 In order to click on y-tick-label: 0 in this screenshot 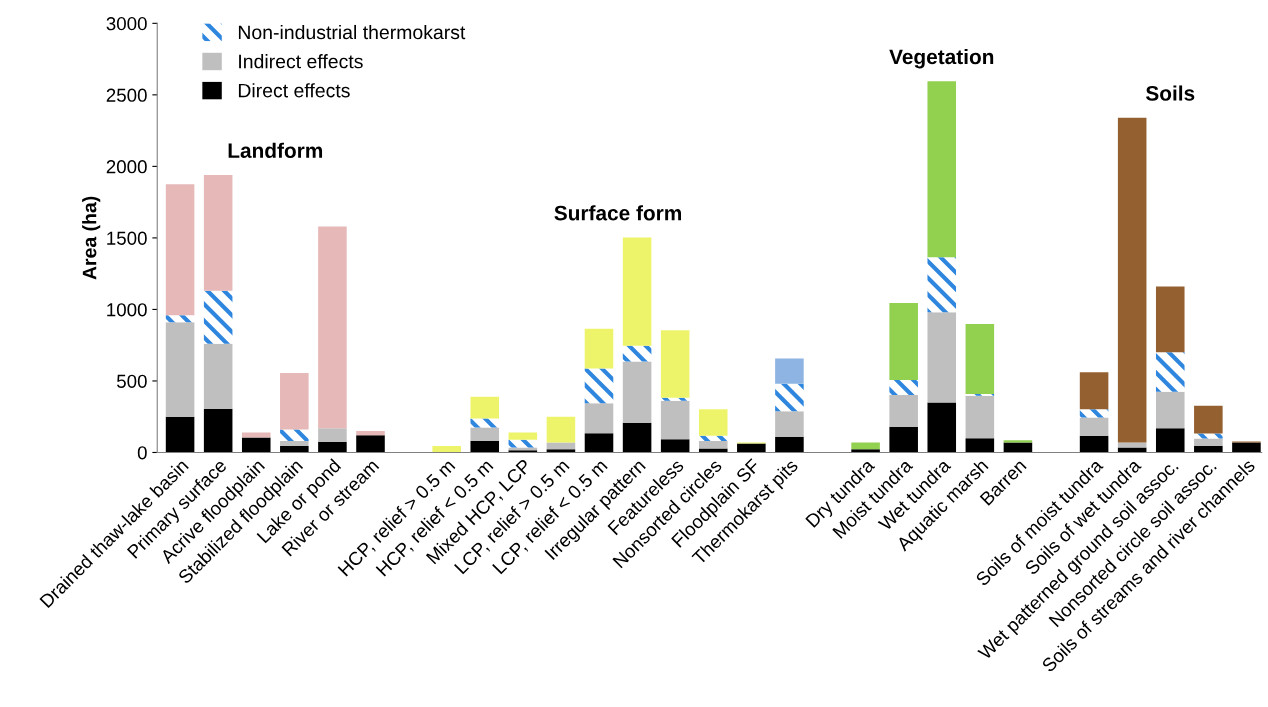, I will do `click(142, 453)`.